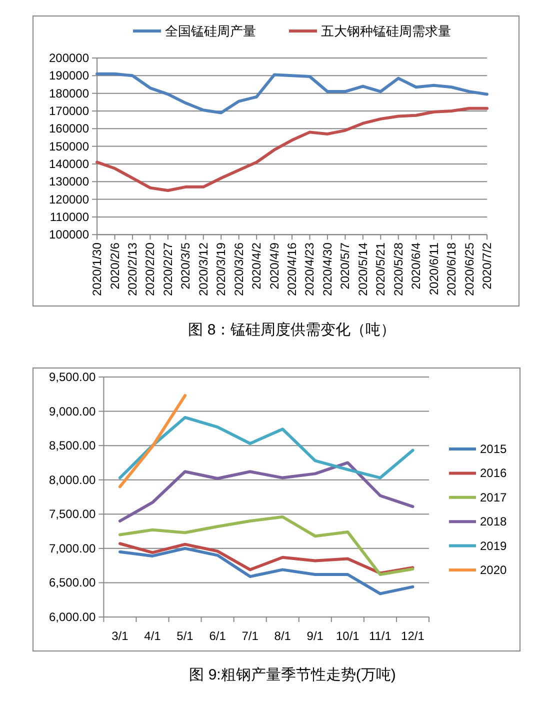  What do you see at coordinates (150, 269) in the screenshot?
I see `x-tick-label: 2020/2/20` at bounding box center [150, 269].